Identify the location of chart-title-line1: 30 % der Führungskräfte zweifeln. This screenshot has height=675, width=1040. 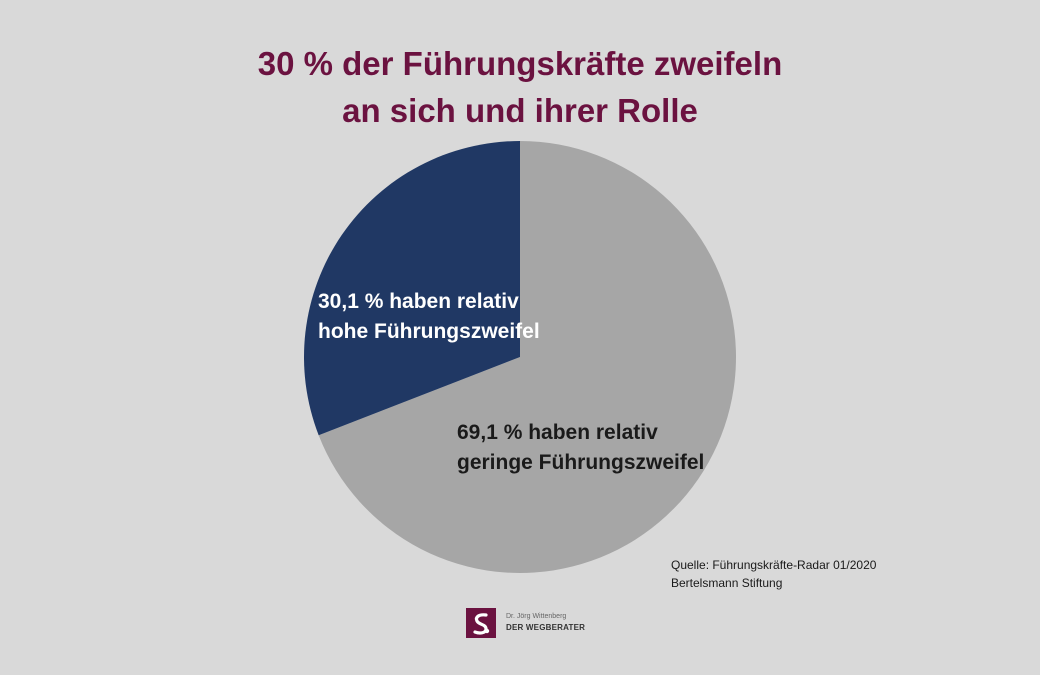
(520, 63).